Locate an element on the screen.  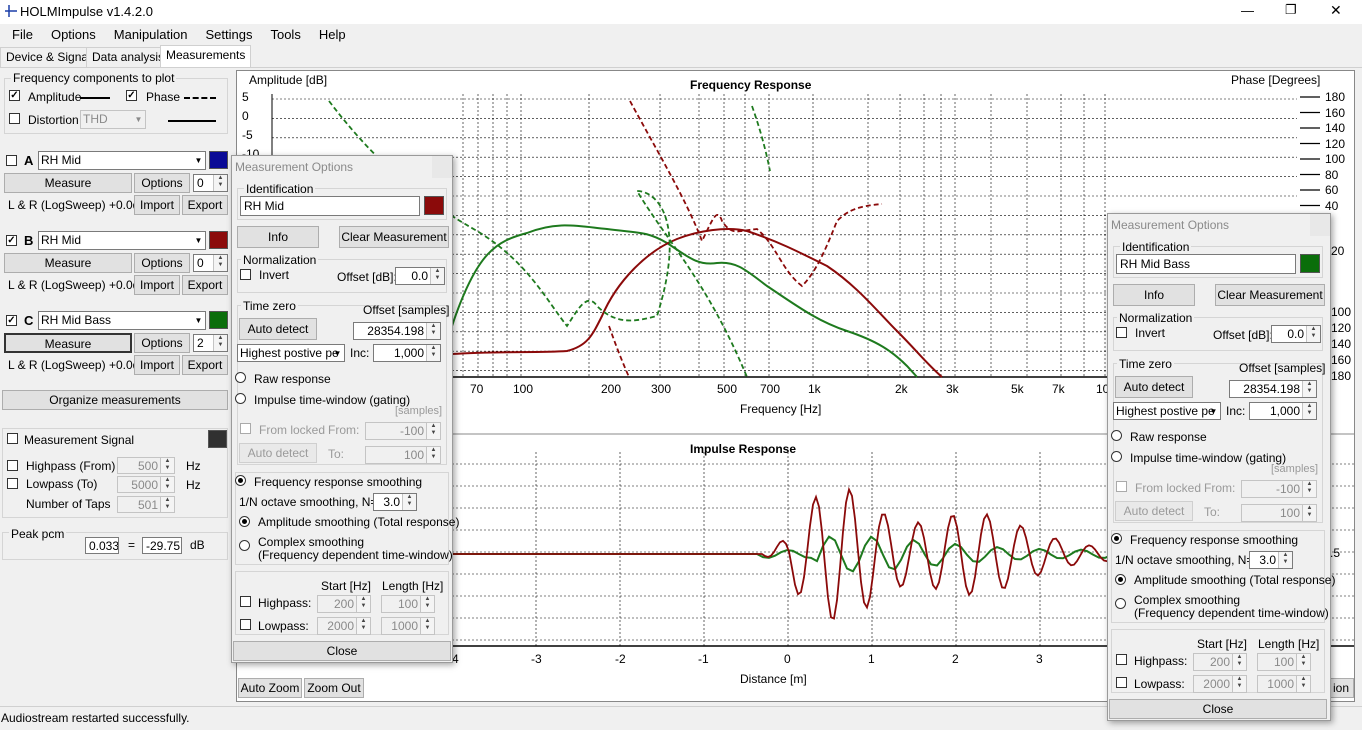
channel-a-spinner: 0 ▲ ▼ is located at coordinates (210, 183).